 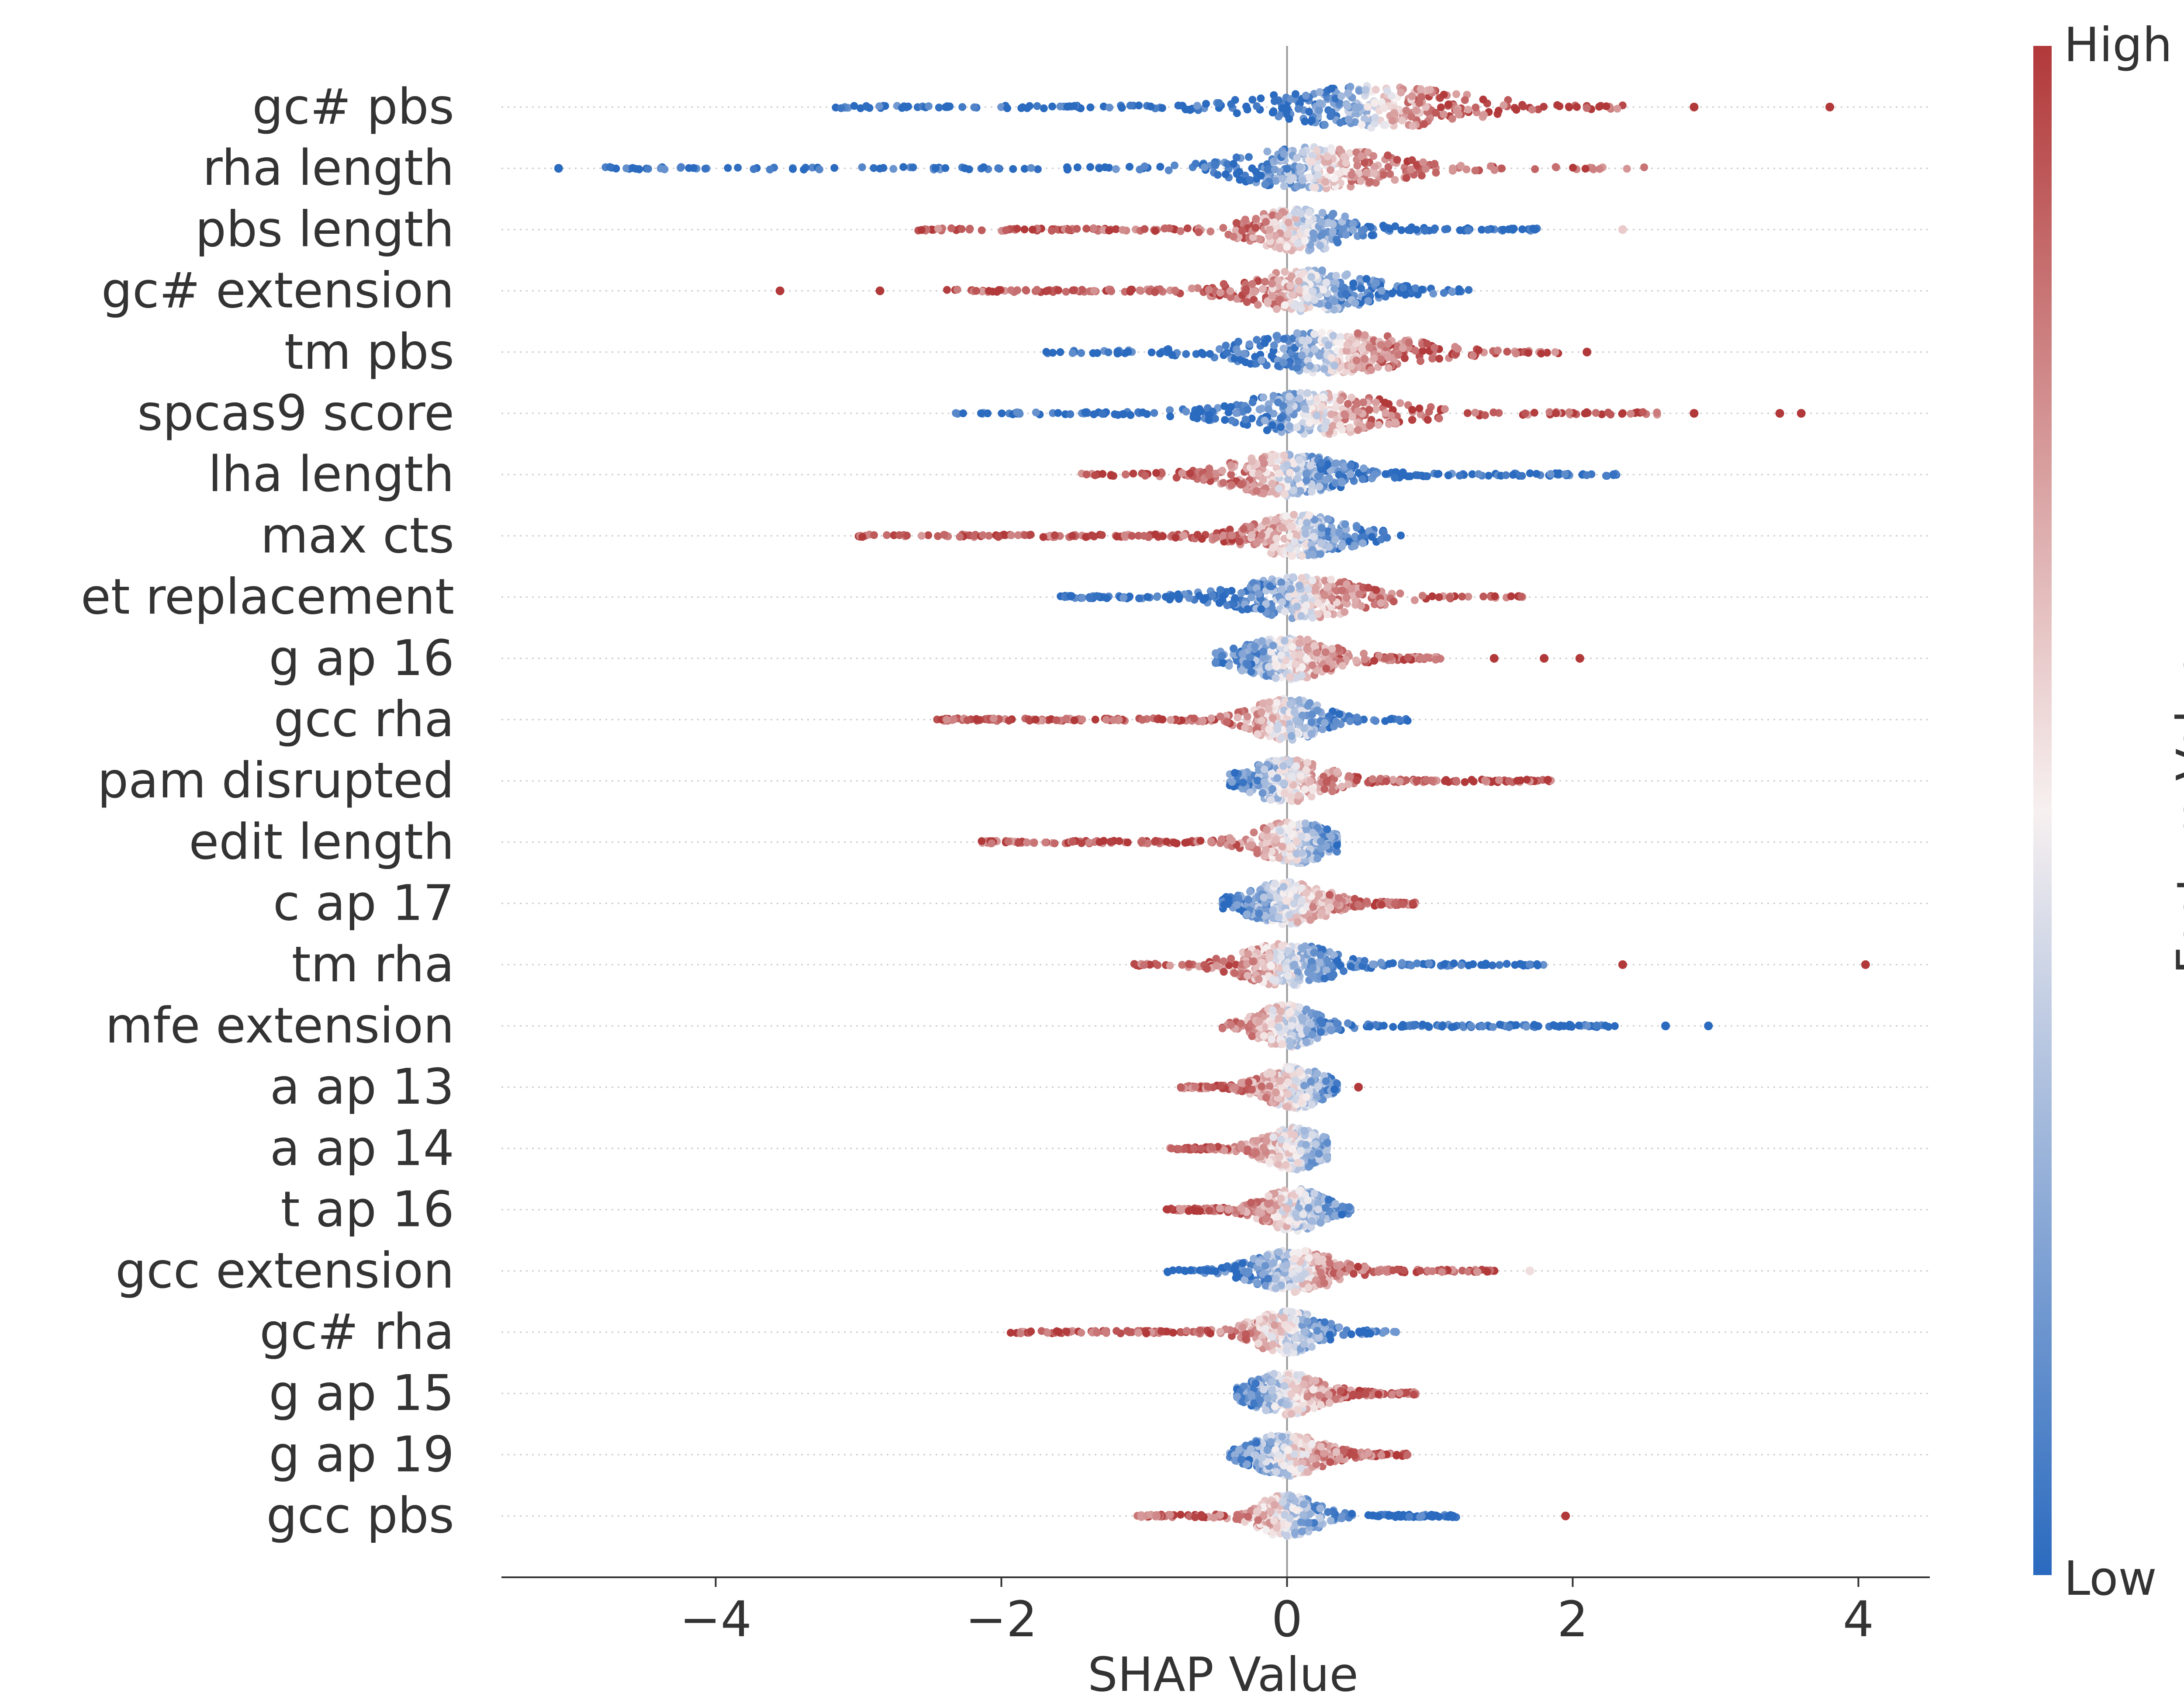 I want to click on feature-row, so click(x=1319, y=903).